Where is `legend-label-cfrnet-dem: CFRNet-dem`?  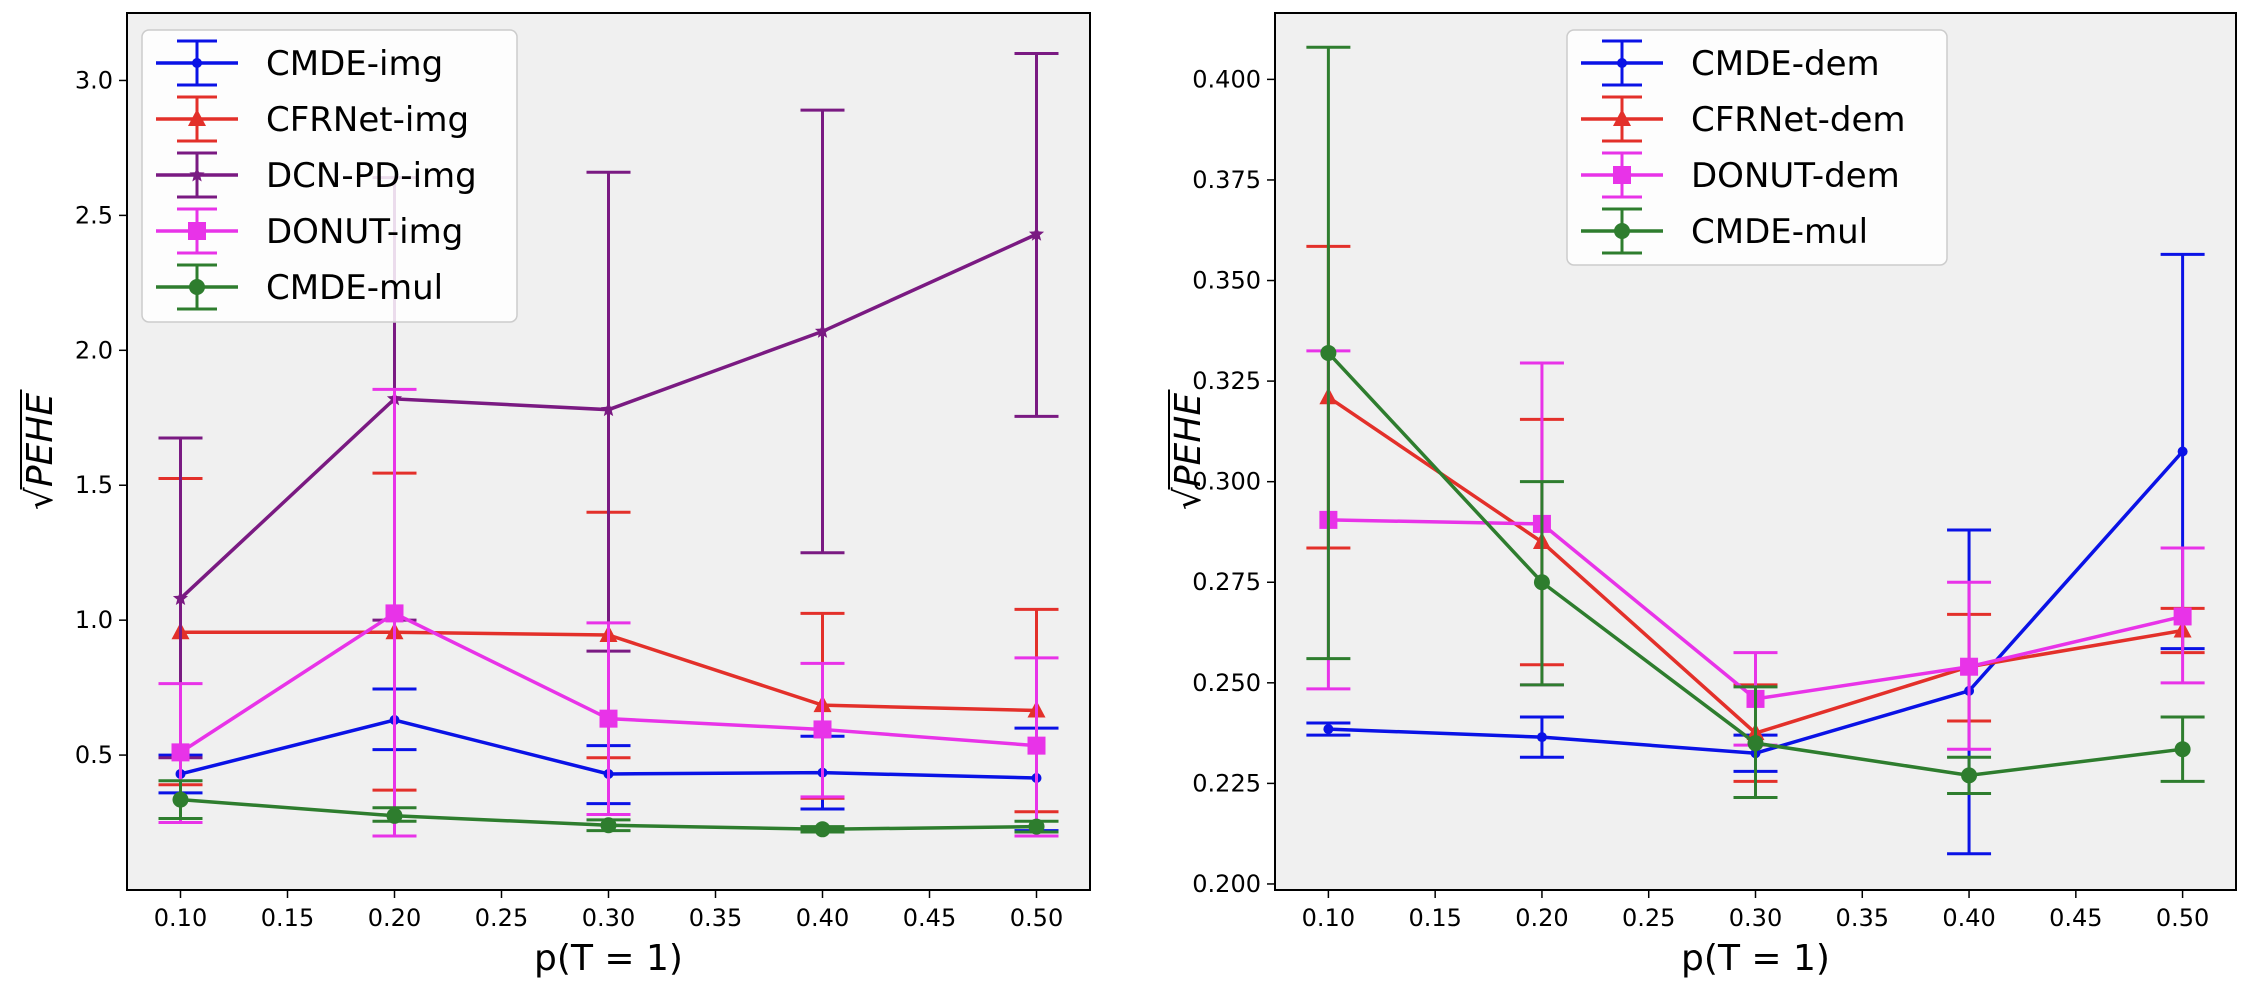 legend-label-cfrnet-dem: CFRNet-dem is located at coordinates (1798, 120).